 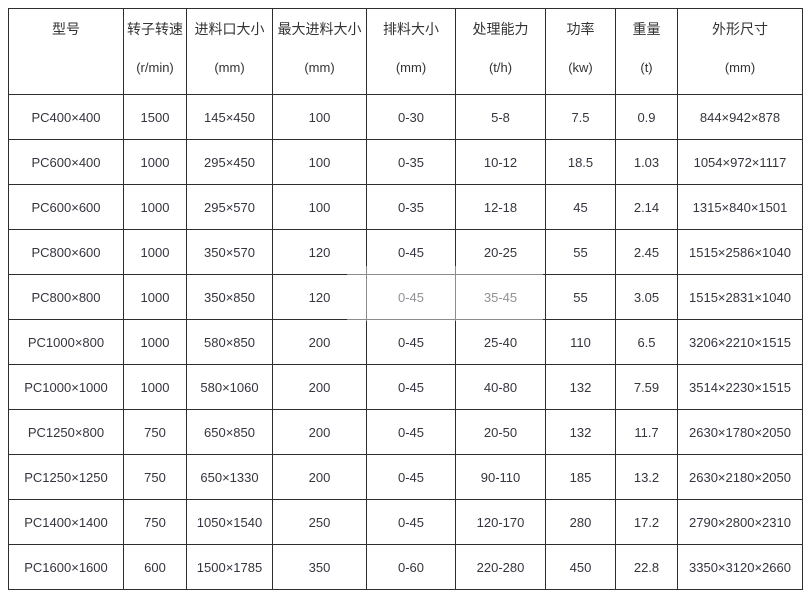 What do you see at coordinates (229, 252) in the screenshot?
I see `table-cell: 350×570` at bounding box center [229, 252].